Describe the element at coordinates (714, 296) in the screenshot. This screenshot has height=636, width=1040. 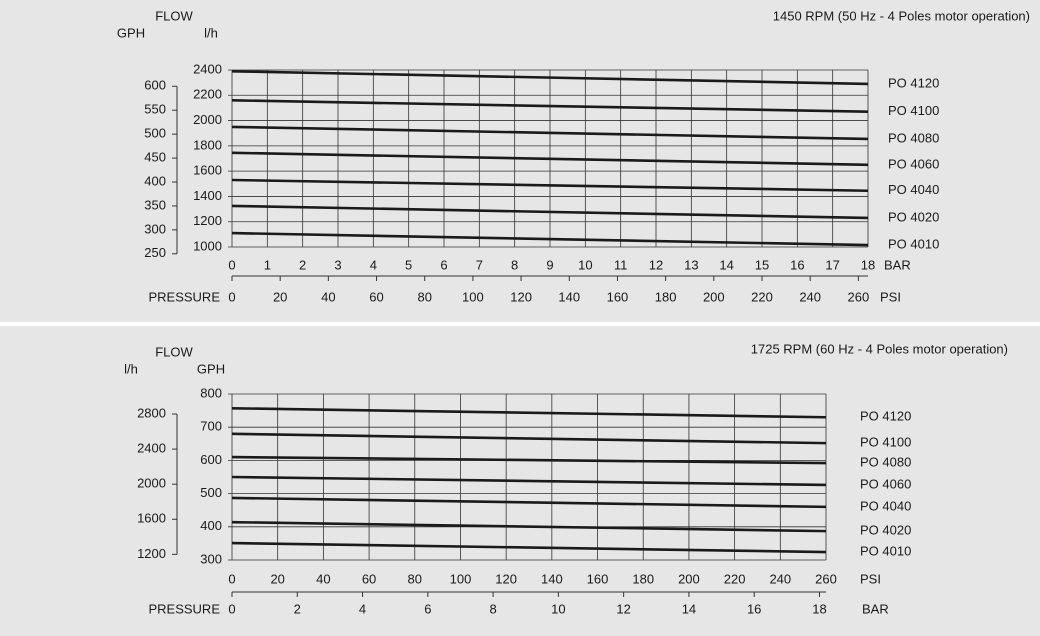
I see `x2-tick-label: 200` at that location.